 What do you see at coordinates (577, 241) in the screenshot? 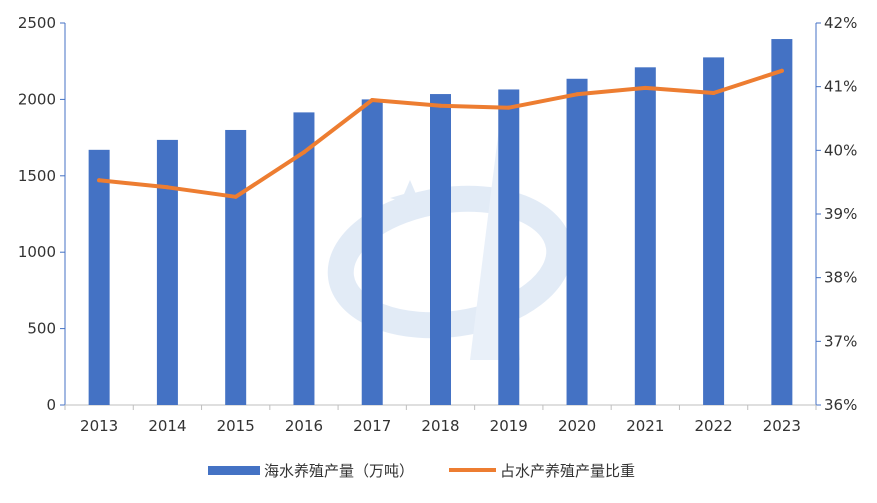
I see `bar-2020` at bounding box center [577, 241].